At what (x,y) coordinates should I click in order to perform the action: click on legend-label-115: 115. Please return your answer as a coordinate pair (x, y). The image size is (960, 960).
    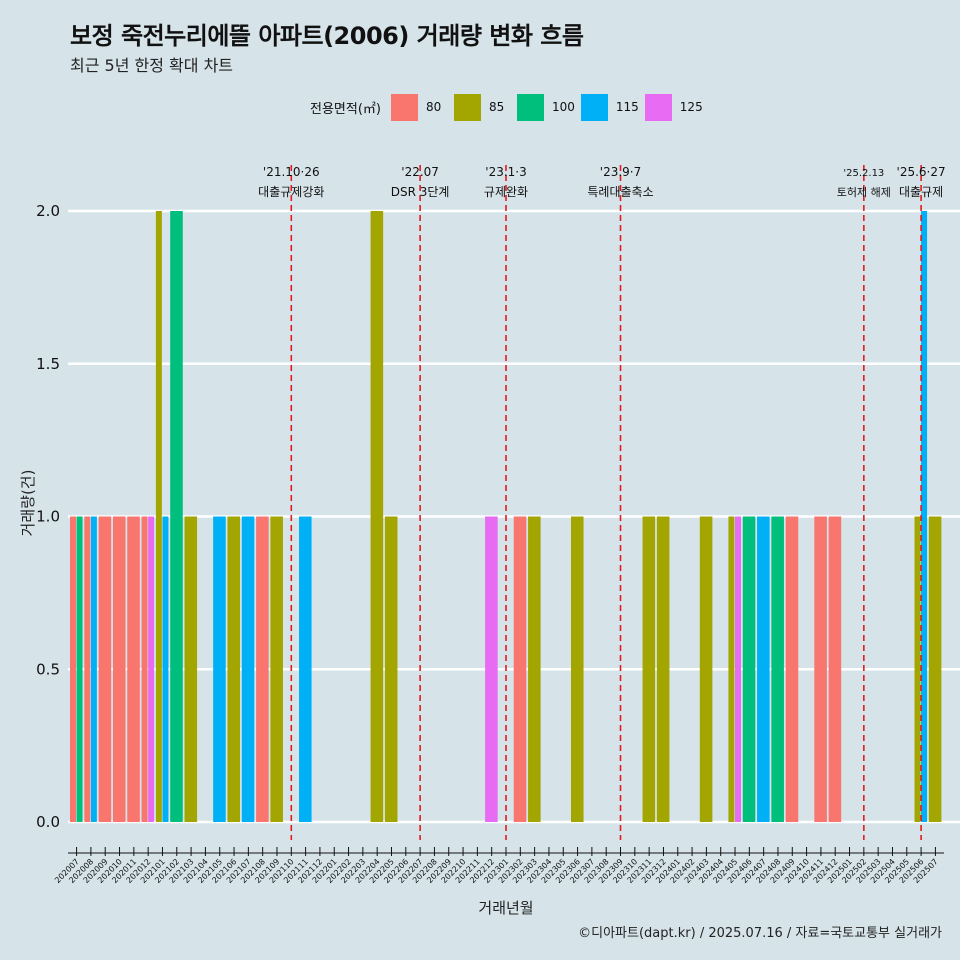
    Looking at the image, I should click on (627, 107).